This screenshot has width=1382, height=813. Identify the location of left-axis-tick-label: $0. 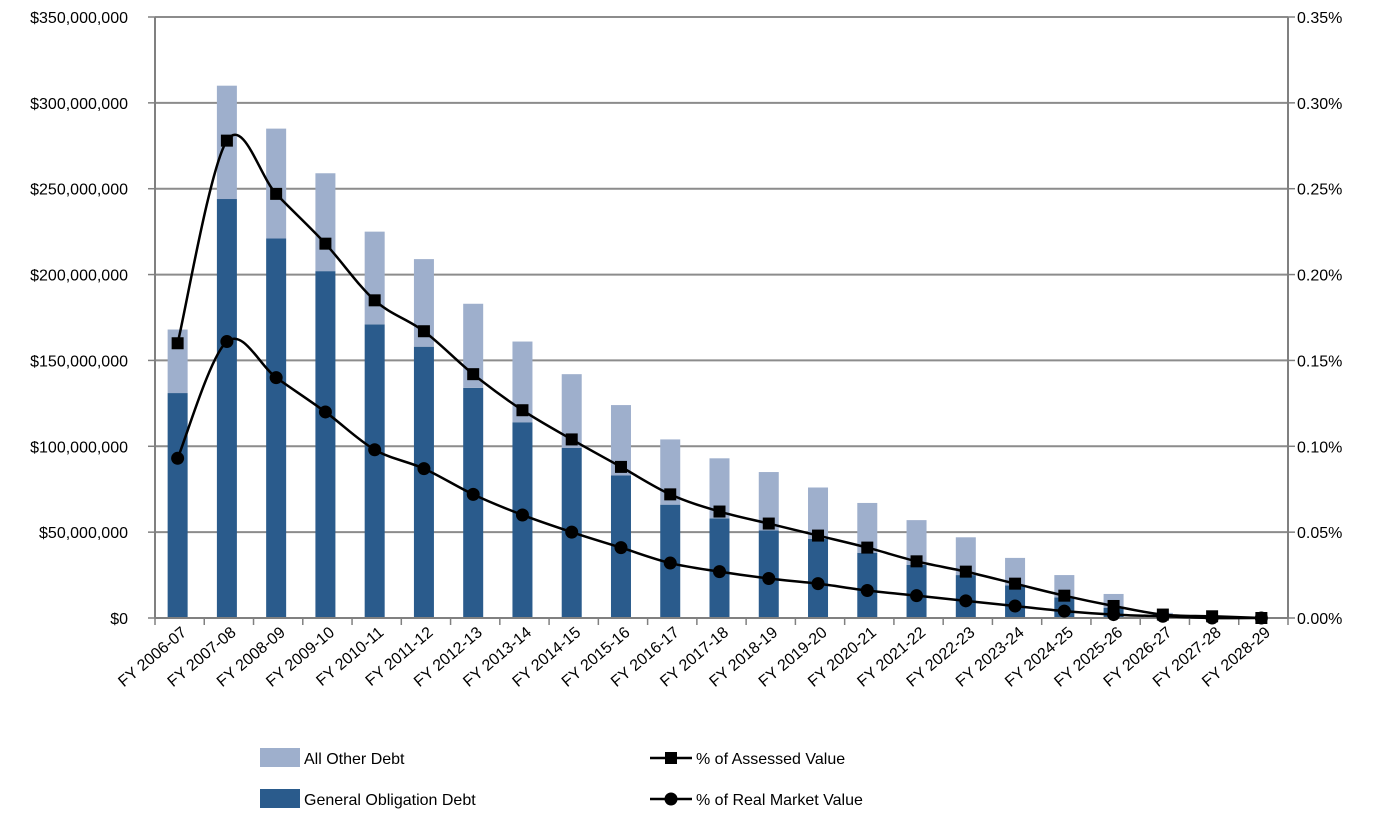
(119, 619).